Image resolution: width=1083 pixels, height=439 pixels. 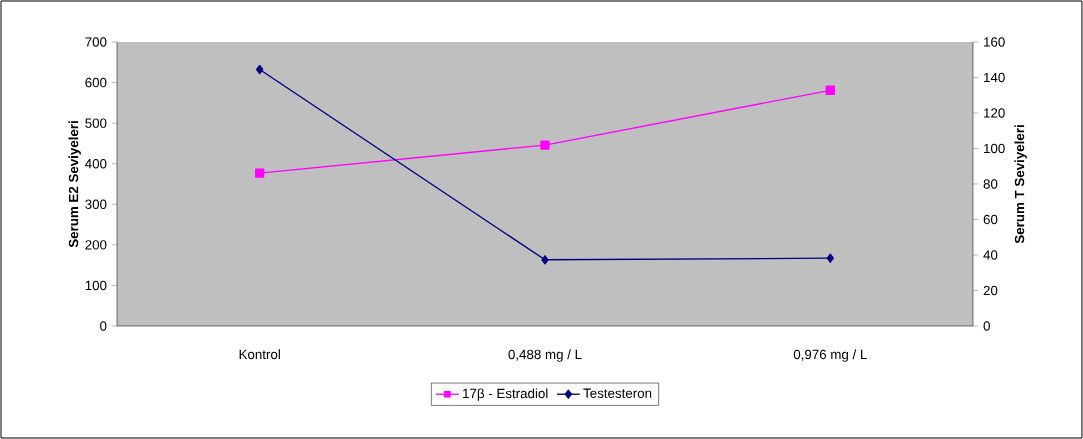 I want to click on y2-tick-label: 120, so click(x=994, y=113).